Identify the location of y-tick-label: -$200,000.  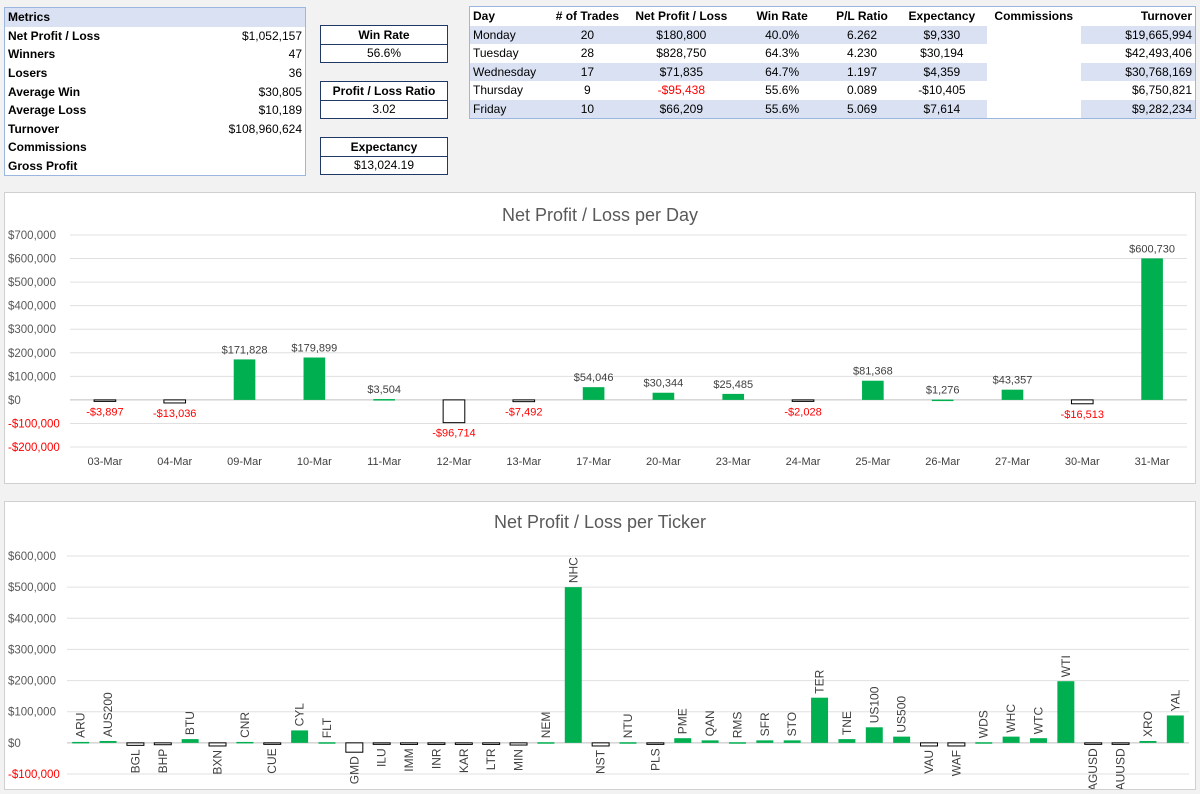
(34, 448).